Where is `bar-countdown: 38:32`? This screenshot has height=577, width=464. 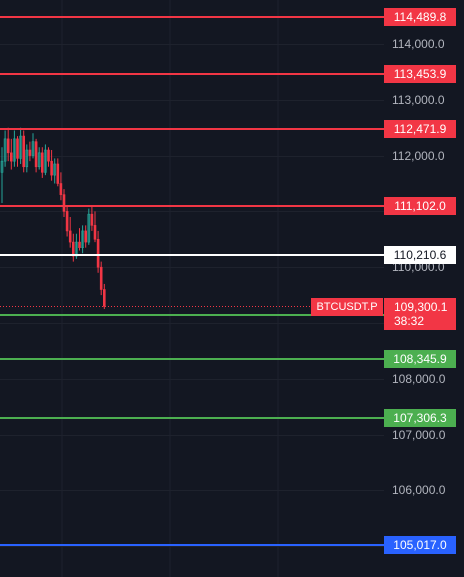 bar-countdown: 38:32 is located at coordinates (409, 321).